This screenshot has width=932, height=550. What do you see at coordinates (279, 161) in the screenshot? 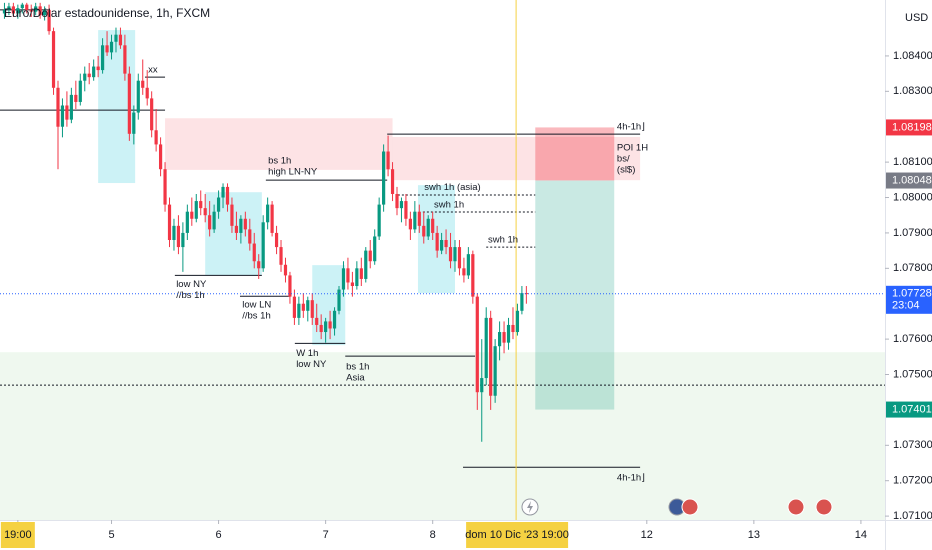
I see `annotation: bs 1h` at bounding box center [279, 161].